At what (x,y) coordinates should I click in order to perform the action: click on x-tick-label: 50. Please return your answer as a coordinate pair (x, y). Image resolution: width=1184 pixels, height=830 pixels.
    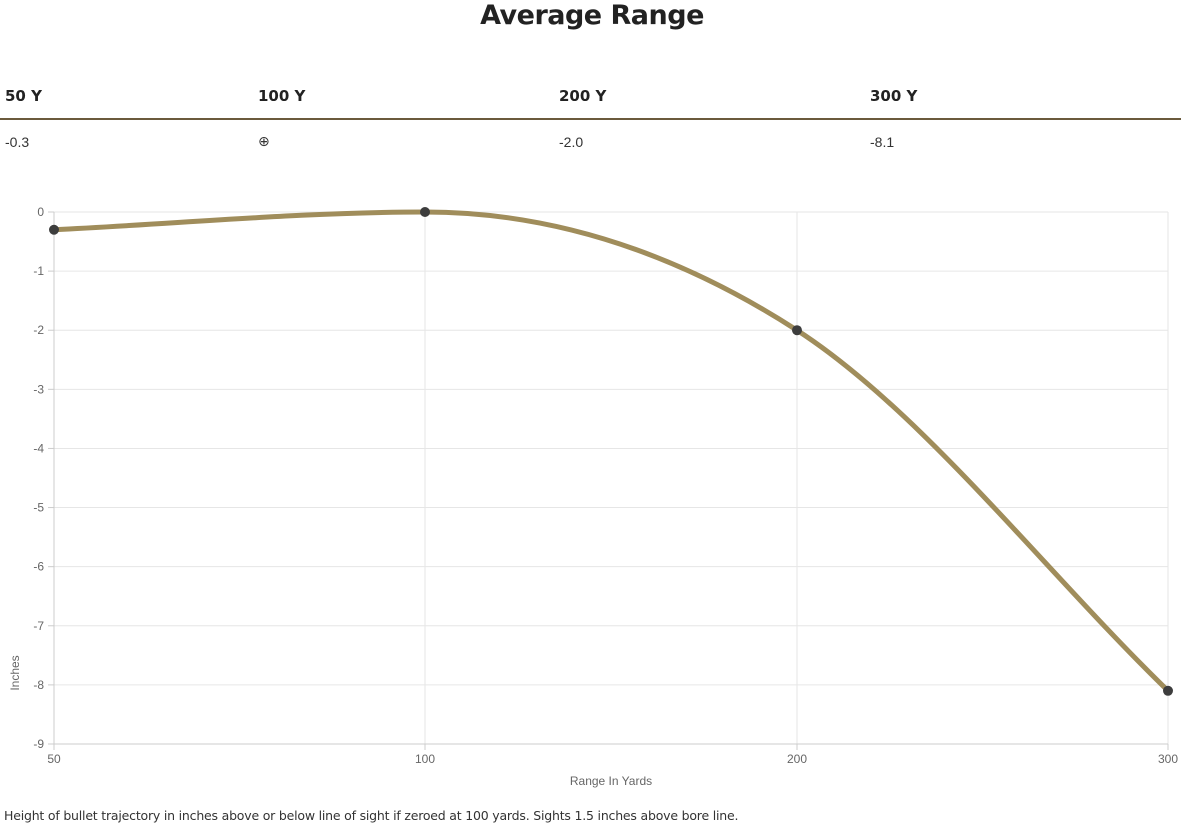
    Looking at the image, I should click on (54, 759).